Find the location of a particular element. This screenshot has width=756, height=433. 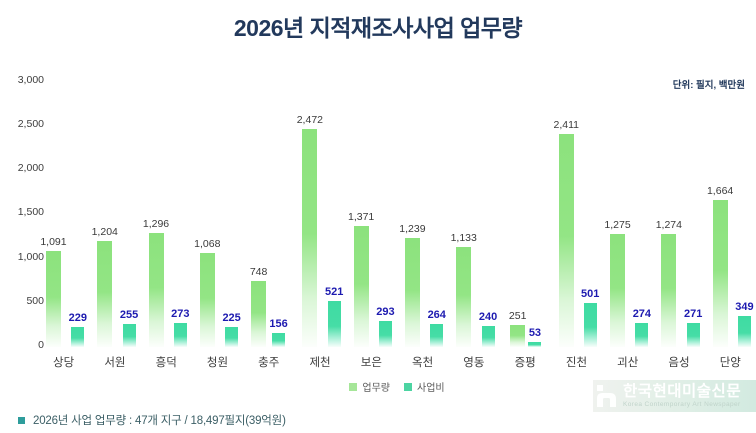

workload-bar-column: 1,068 is located at coordinates (207, 292).